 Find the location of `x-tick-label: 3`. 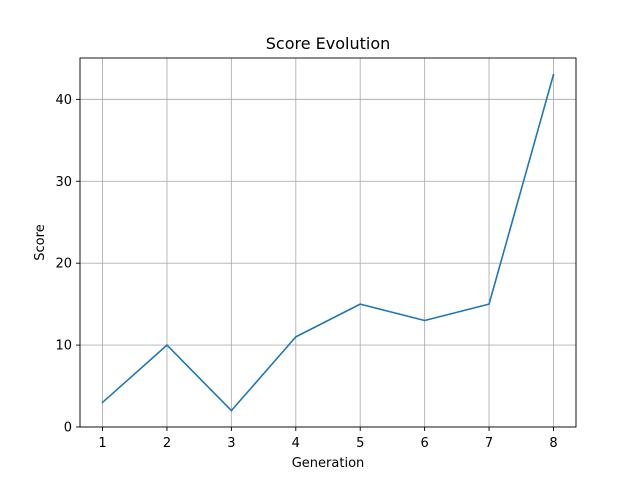

x-tick-label: 3 is located at coordinates (231, 443).